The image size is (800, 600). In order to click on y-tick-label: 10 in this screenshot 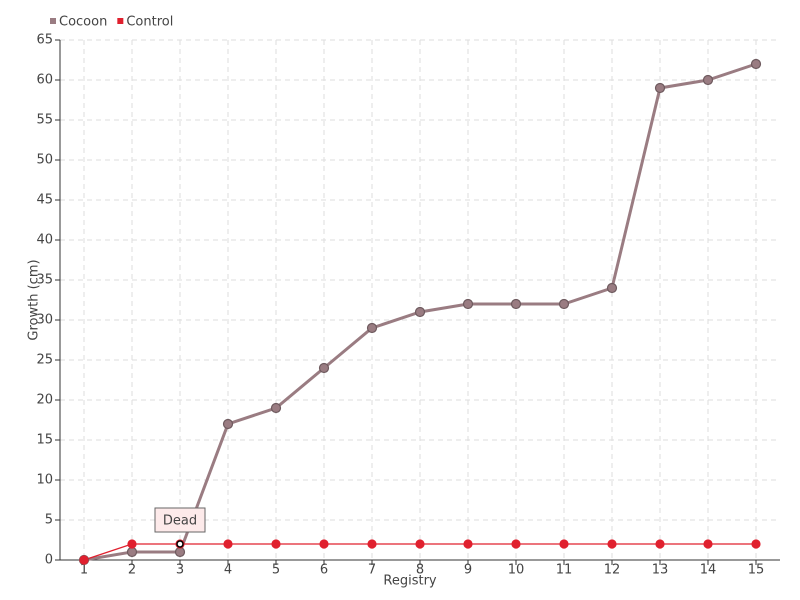, I will do `click(44, 480)`.